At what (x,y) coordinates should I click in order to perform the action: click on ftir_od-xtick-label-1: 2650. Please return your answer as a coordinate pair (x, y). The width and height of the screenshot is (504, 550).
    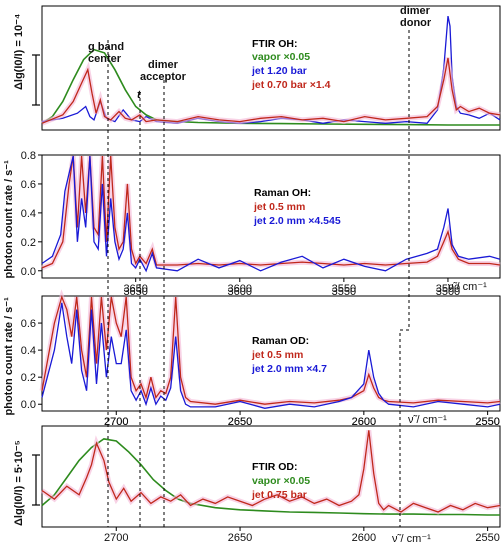
    Looking at the image, I should click on (240, 538).